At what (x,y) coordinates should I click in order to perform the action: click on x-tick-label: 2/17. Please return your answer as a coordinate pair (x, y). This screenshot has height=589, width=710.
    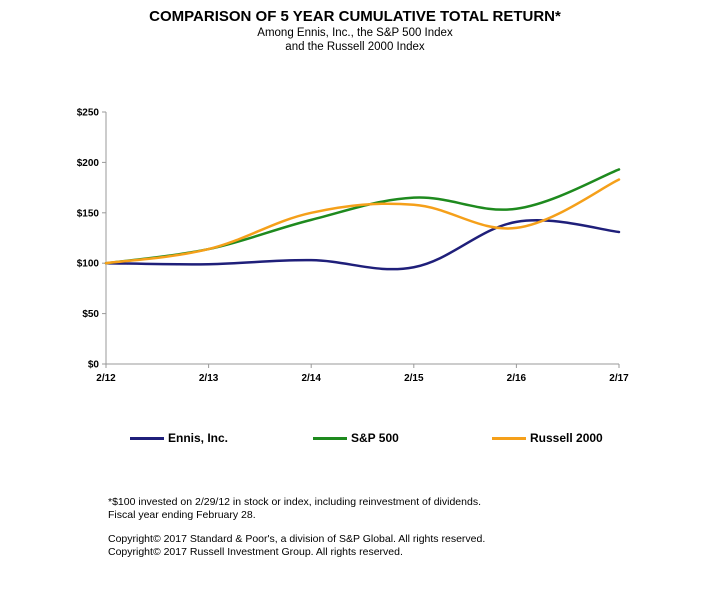
    Looking at the image, I should click on (619, 378).